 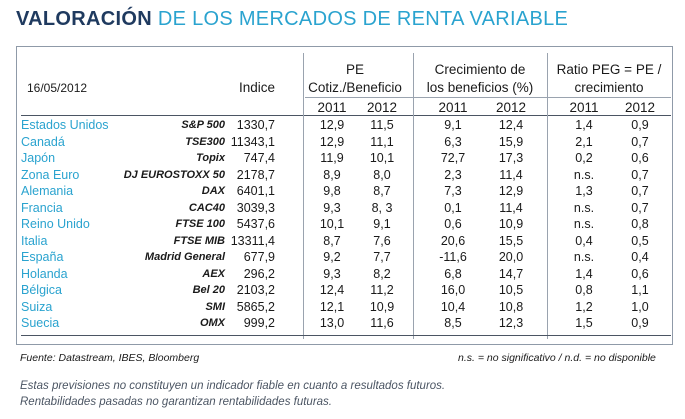 I want to click on cell-country: Holanda, so click(x=44, y=273).